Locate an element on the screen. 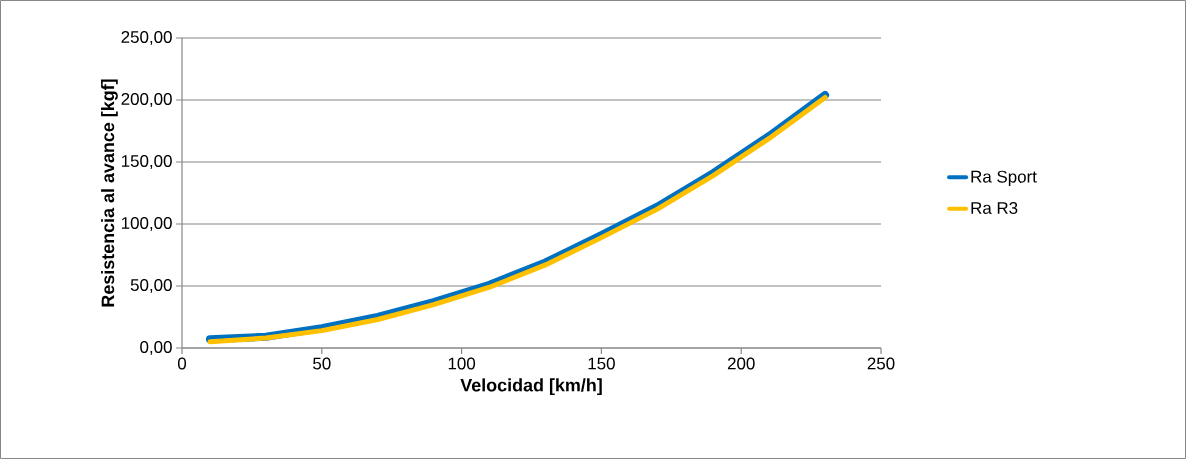 The width and height of the screenshot is (1186, 459). x-tick-label: 250 is located at coordinates (881, 363).